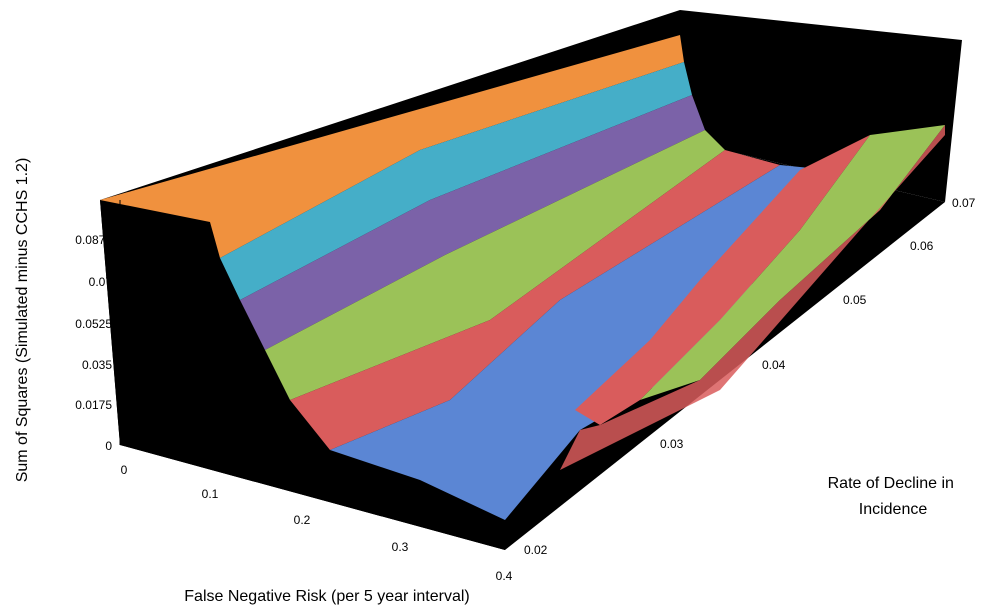  What do you see at coordinates (536, 550) in the screenshot?
I see `y-tick-label: 0.02` at bounding box center [536, 550].